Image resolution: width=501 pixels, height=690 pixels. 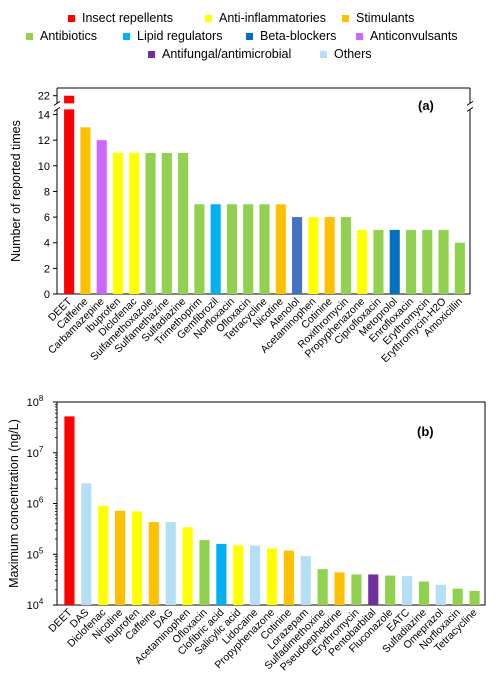 What do you see at coordinates (426, 105) in the screenshot?
I see `panel-label: (a)` at bounding box center [426, 105].